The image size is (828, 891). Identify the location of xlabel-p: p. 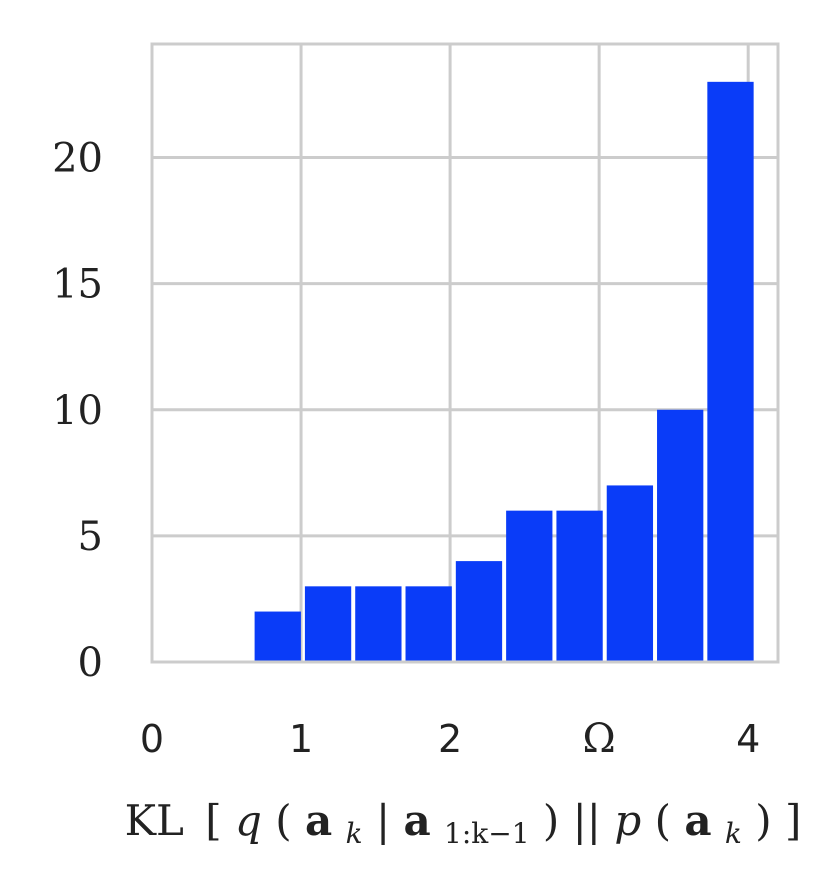
(627, 820).